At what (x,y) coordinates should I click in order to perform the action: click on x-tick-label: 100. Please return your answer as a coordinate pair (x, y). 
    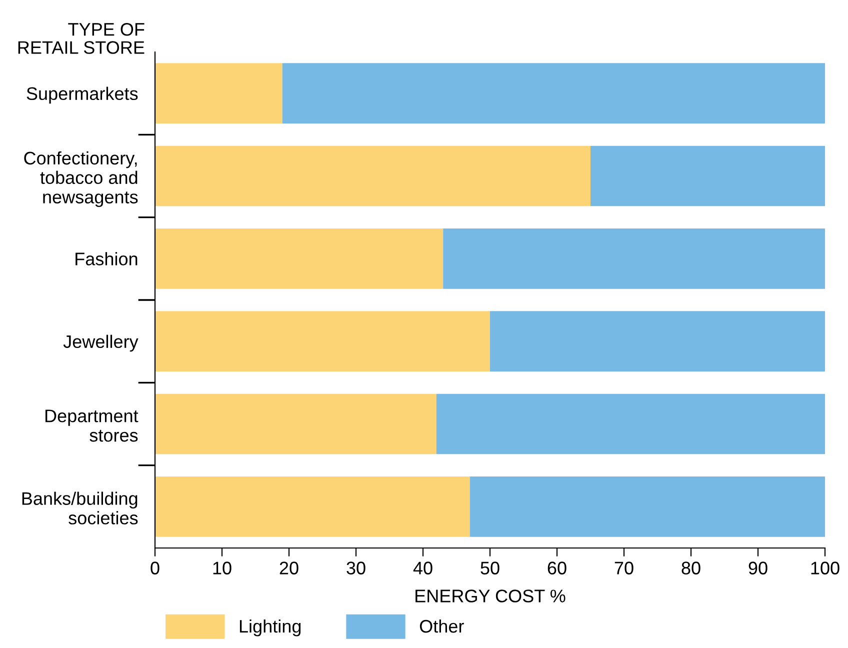
    Looking at the image, I should click on (825, 568).